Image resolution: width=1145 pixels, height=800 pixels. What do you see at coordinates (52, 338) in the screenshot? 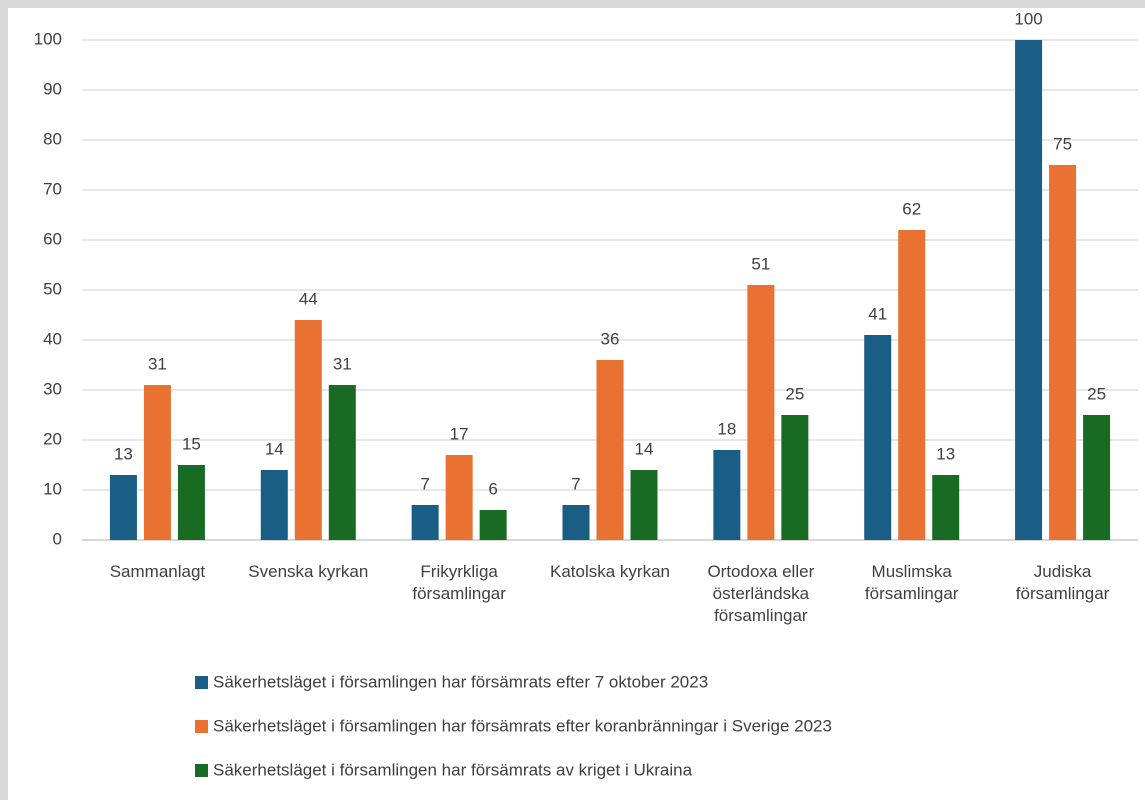
I see `y-tick-label: 40` at bounding box center [52, 338].